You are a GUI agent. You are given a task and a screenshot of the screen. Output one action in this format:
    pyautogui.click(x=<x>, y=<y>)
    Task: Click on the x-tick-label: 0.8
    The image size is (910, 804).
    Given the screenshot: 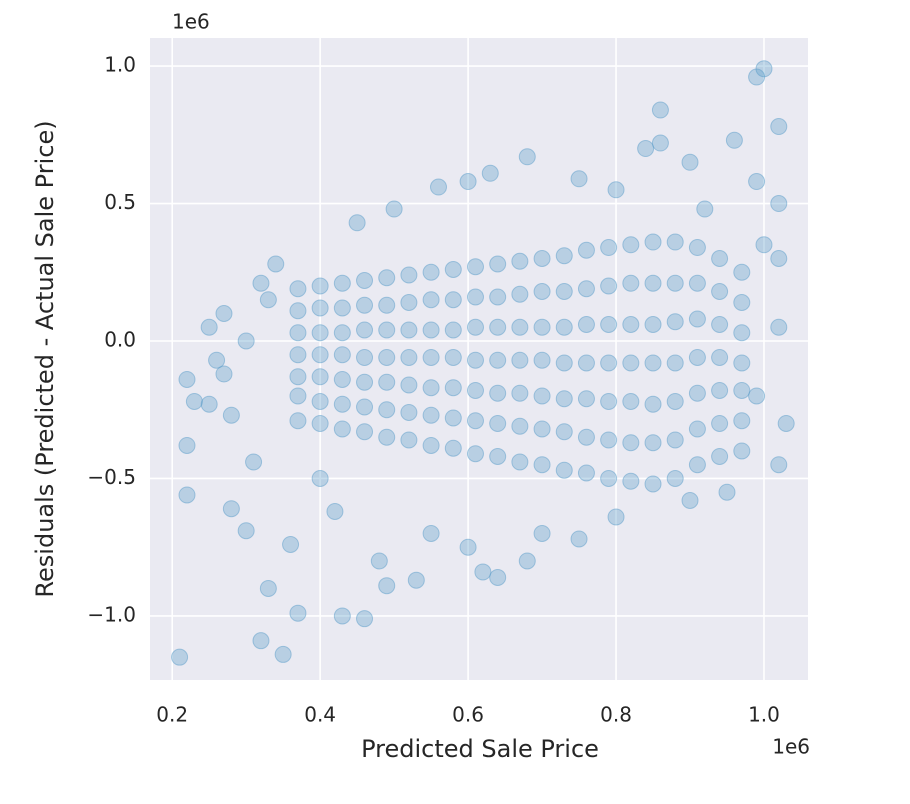 What is the action you would take?
    pyautogui.click(x=616, y=715)
    